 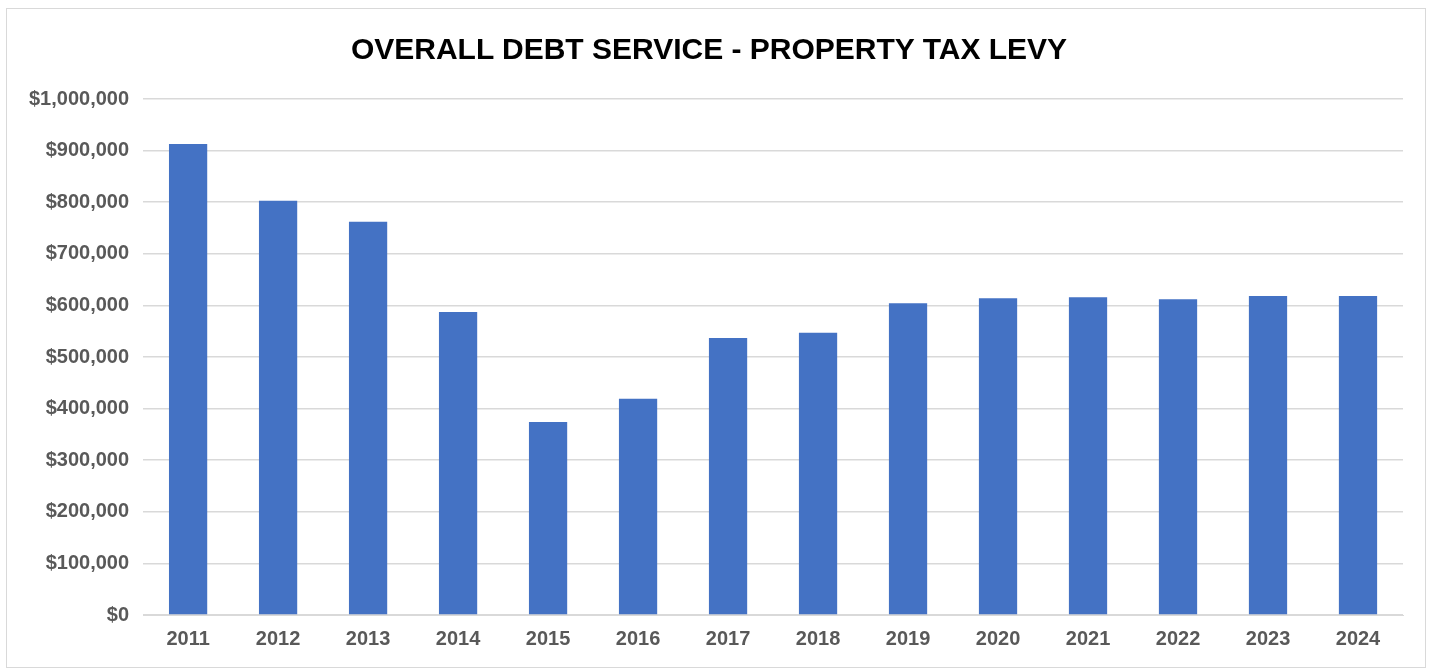 I want to click on y-tick-label: $100,000, so click(x=87, y=561).